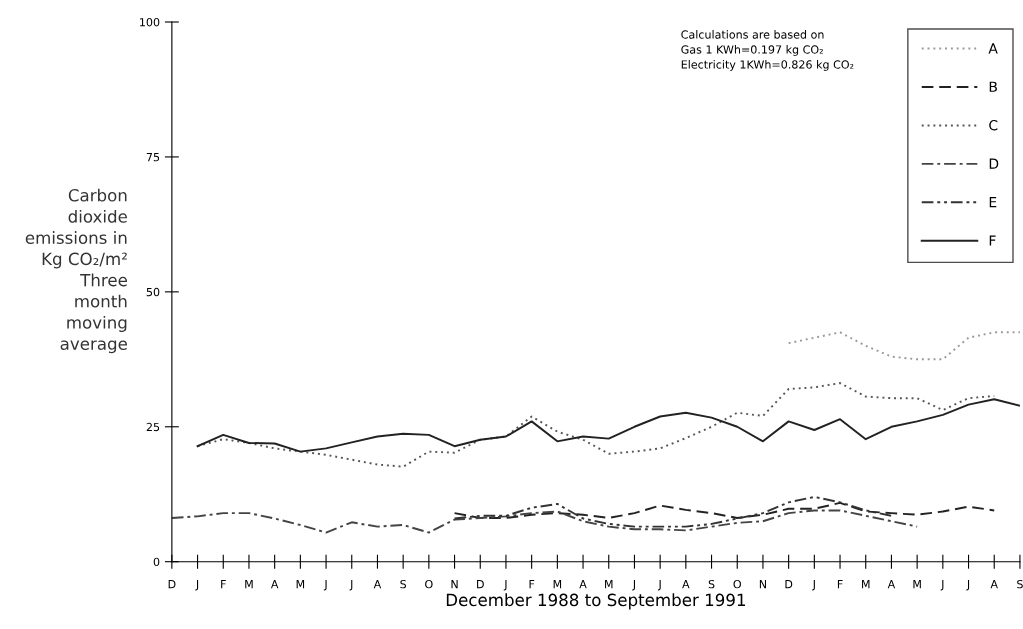  Describe the element at coordinates (994, 163) in the screenshot. I see `legend-label: D` at that location.